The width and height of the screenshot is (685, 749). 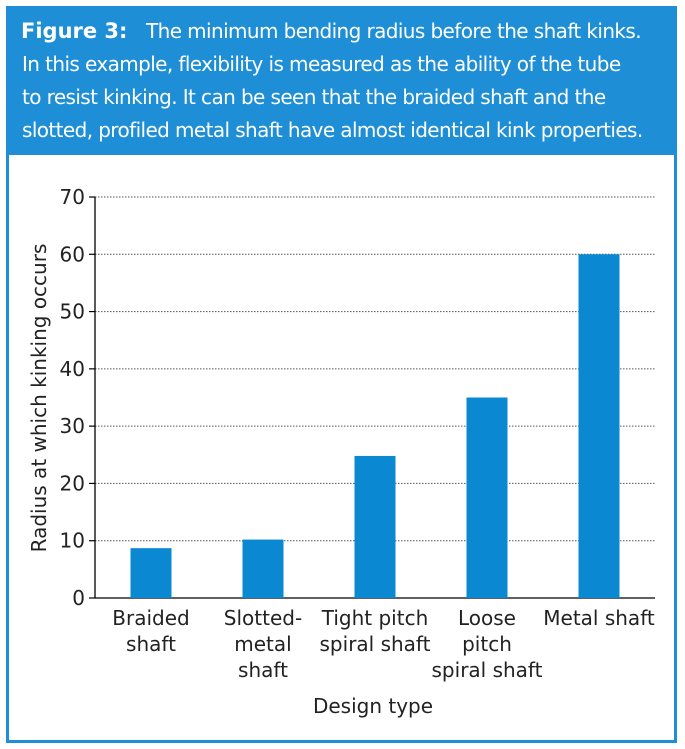 What do you see at coordinates (72, 426) in the screenshot?
I see `y-tick-label: 30` at bounding box center [72, 426].